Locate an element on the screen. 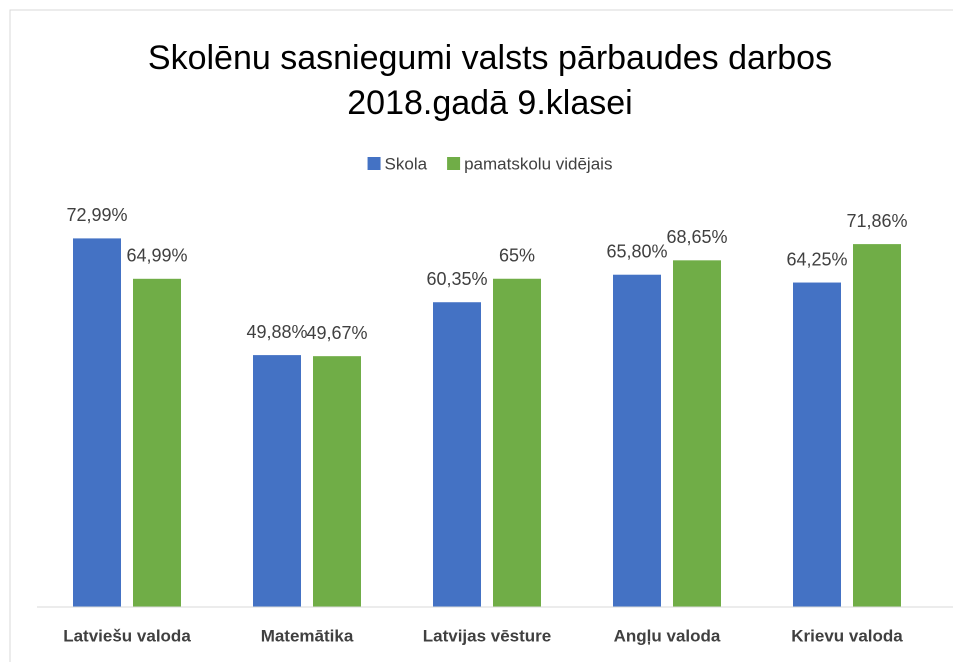 This screenshot has height=662, width=953. data-label: 49,88% is located at coordinates (276, 332).